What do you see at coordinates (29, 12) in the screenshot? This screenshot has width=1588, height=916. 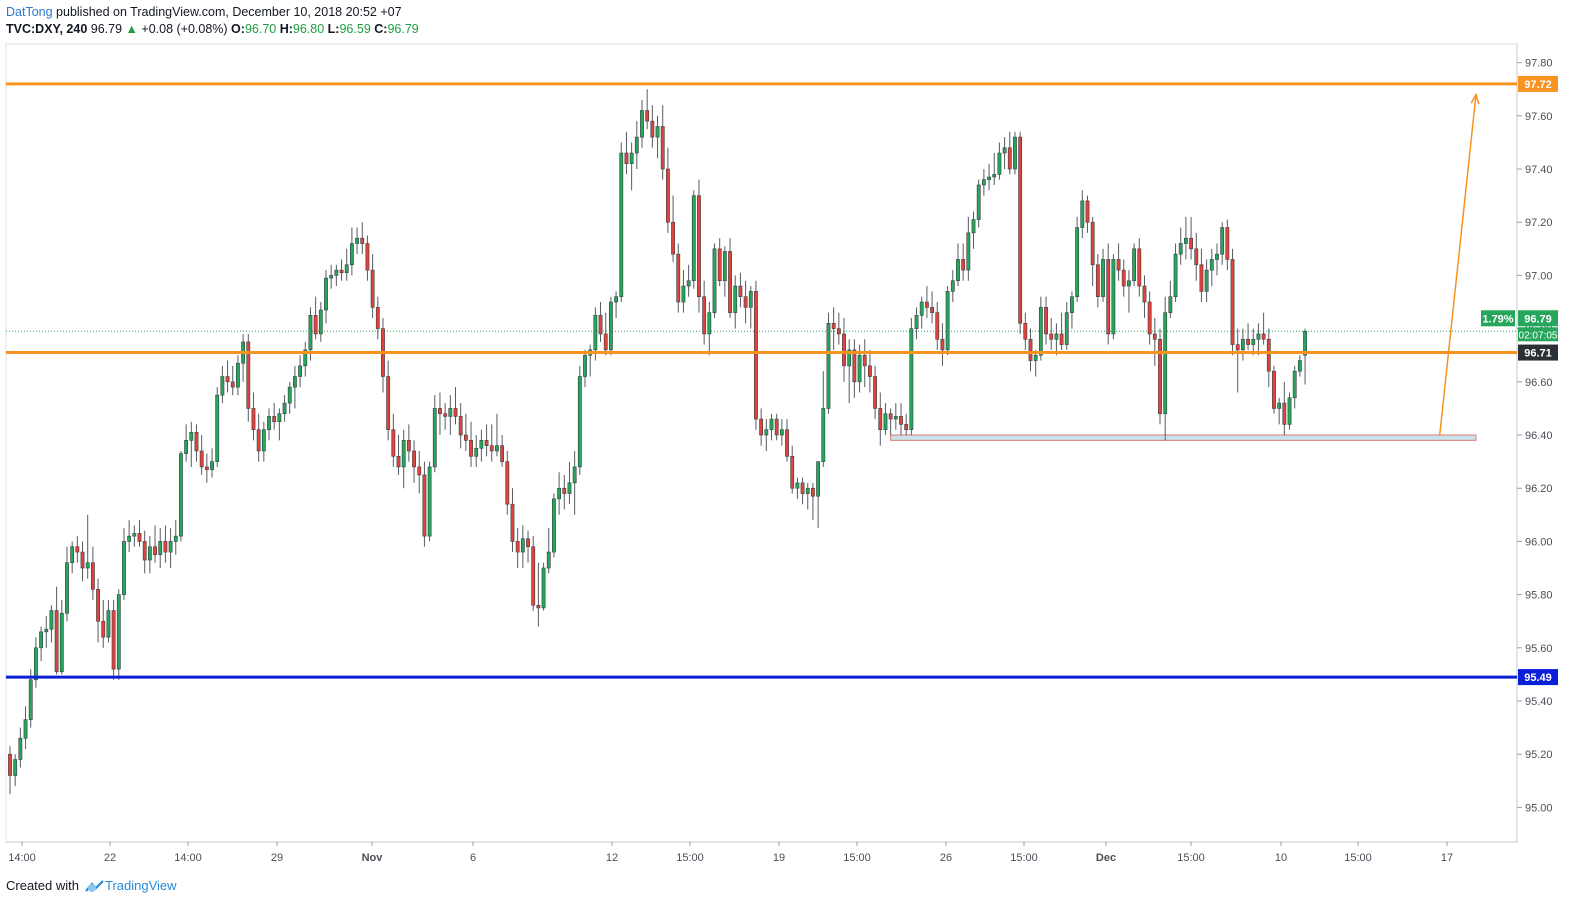 I see `author-link: DatTong` at bounding box center [29, 12].